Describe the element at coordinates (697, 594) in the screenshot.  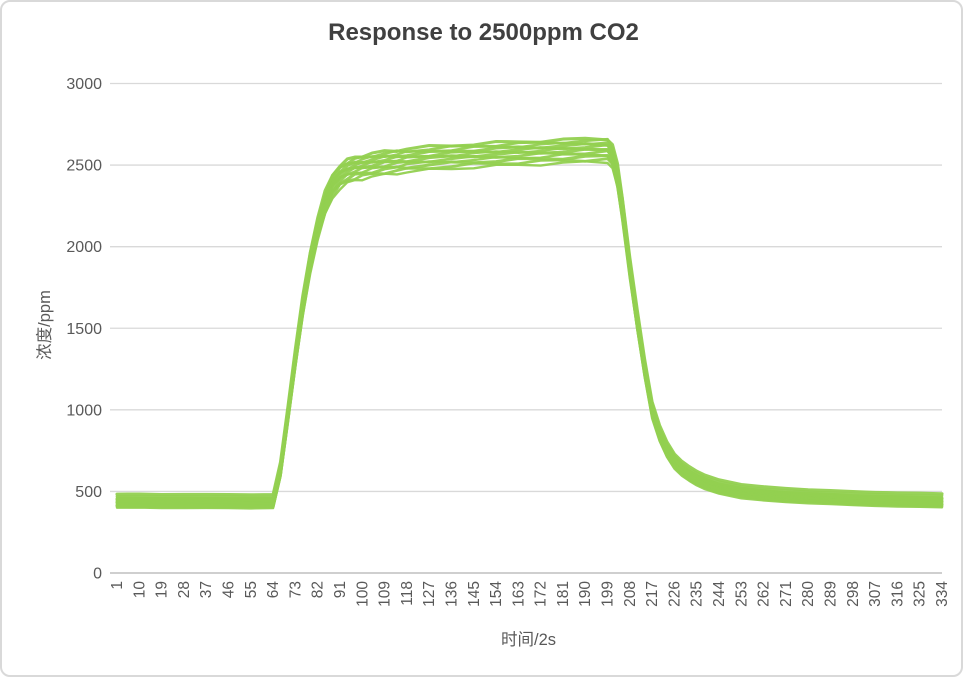
I see `x-tick-label: 235` at that location.